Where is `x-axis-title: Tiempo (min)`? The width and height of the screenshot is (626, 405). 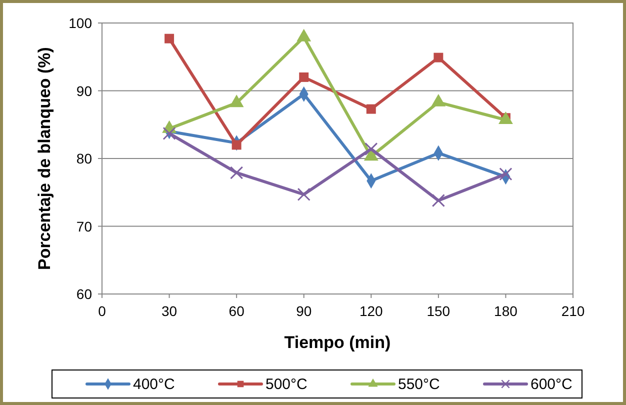 x-axis-title: Tiempo (min) is located at coordinates (337, 342).